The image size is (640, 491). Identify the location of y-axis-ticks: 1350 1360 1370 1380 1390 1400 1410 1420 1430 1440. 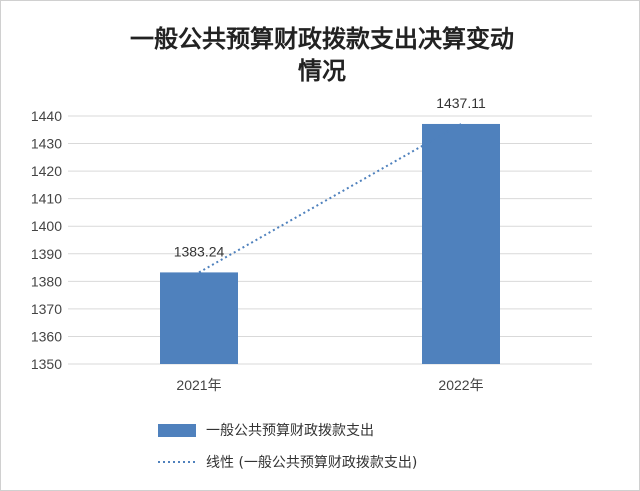
(46, 240).